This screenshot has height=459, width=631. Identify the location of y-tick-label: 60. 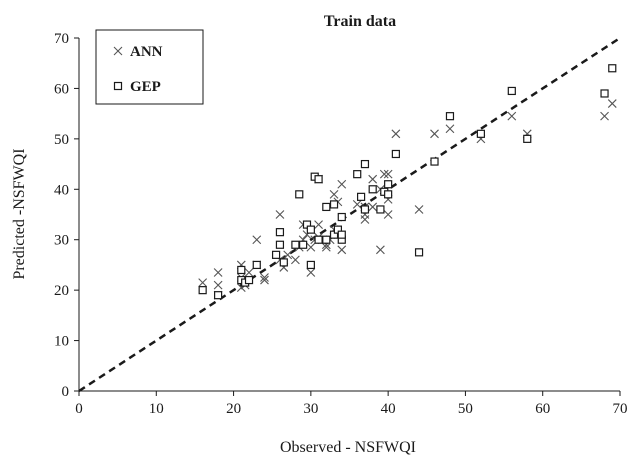
(61, 89).